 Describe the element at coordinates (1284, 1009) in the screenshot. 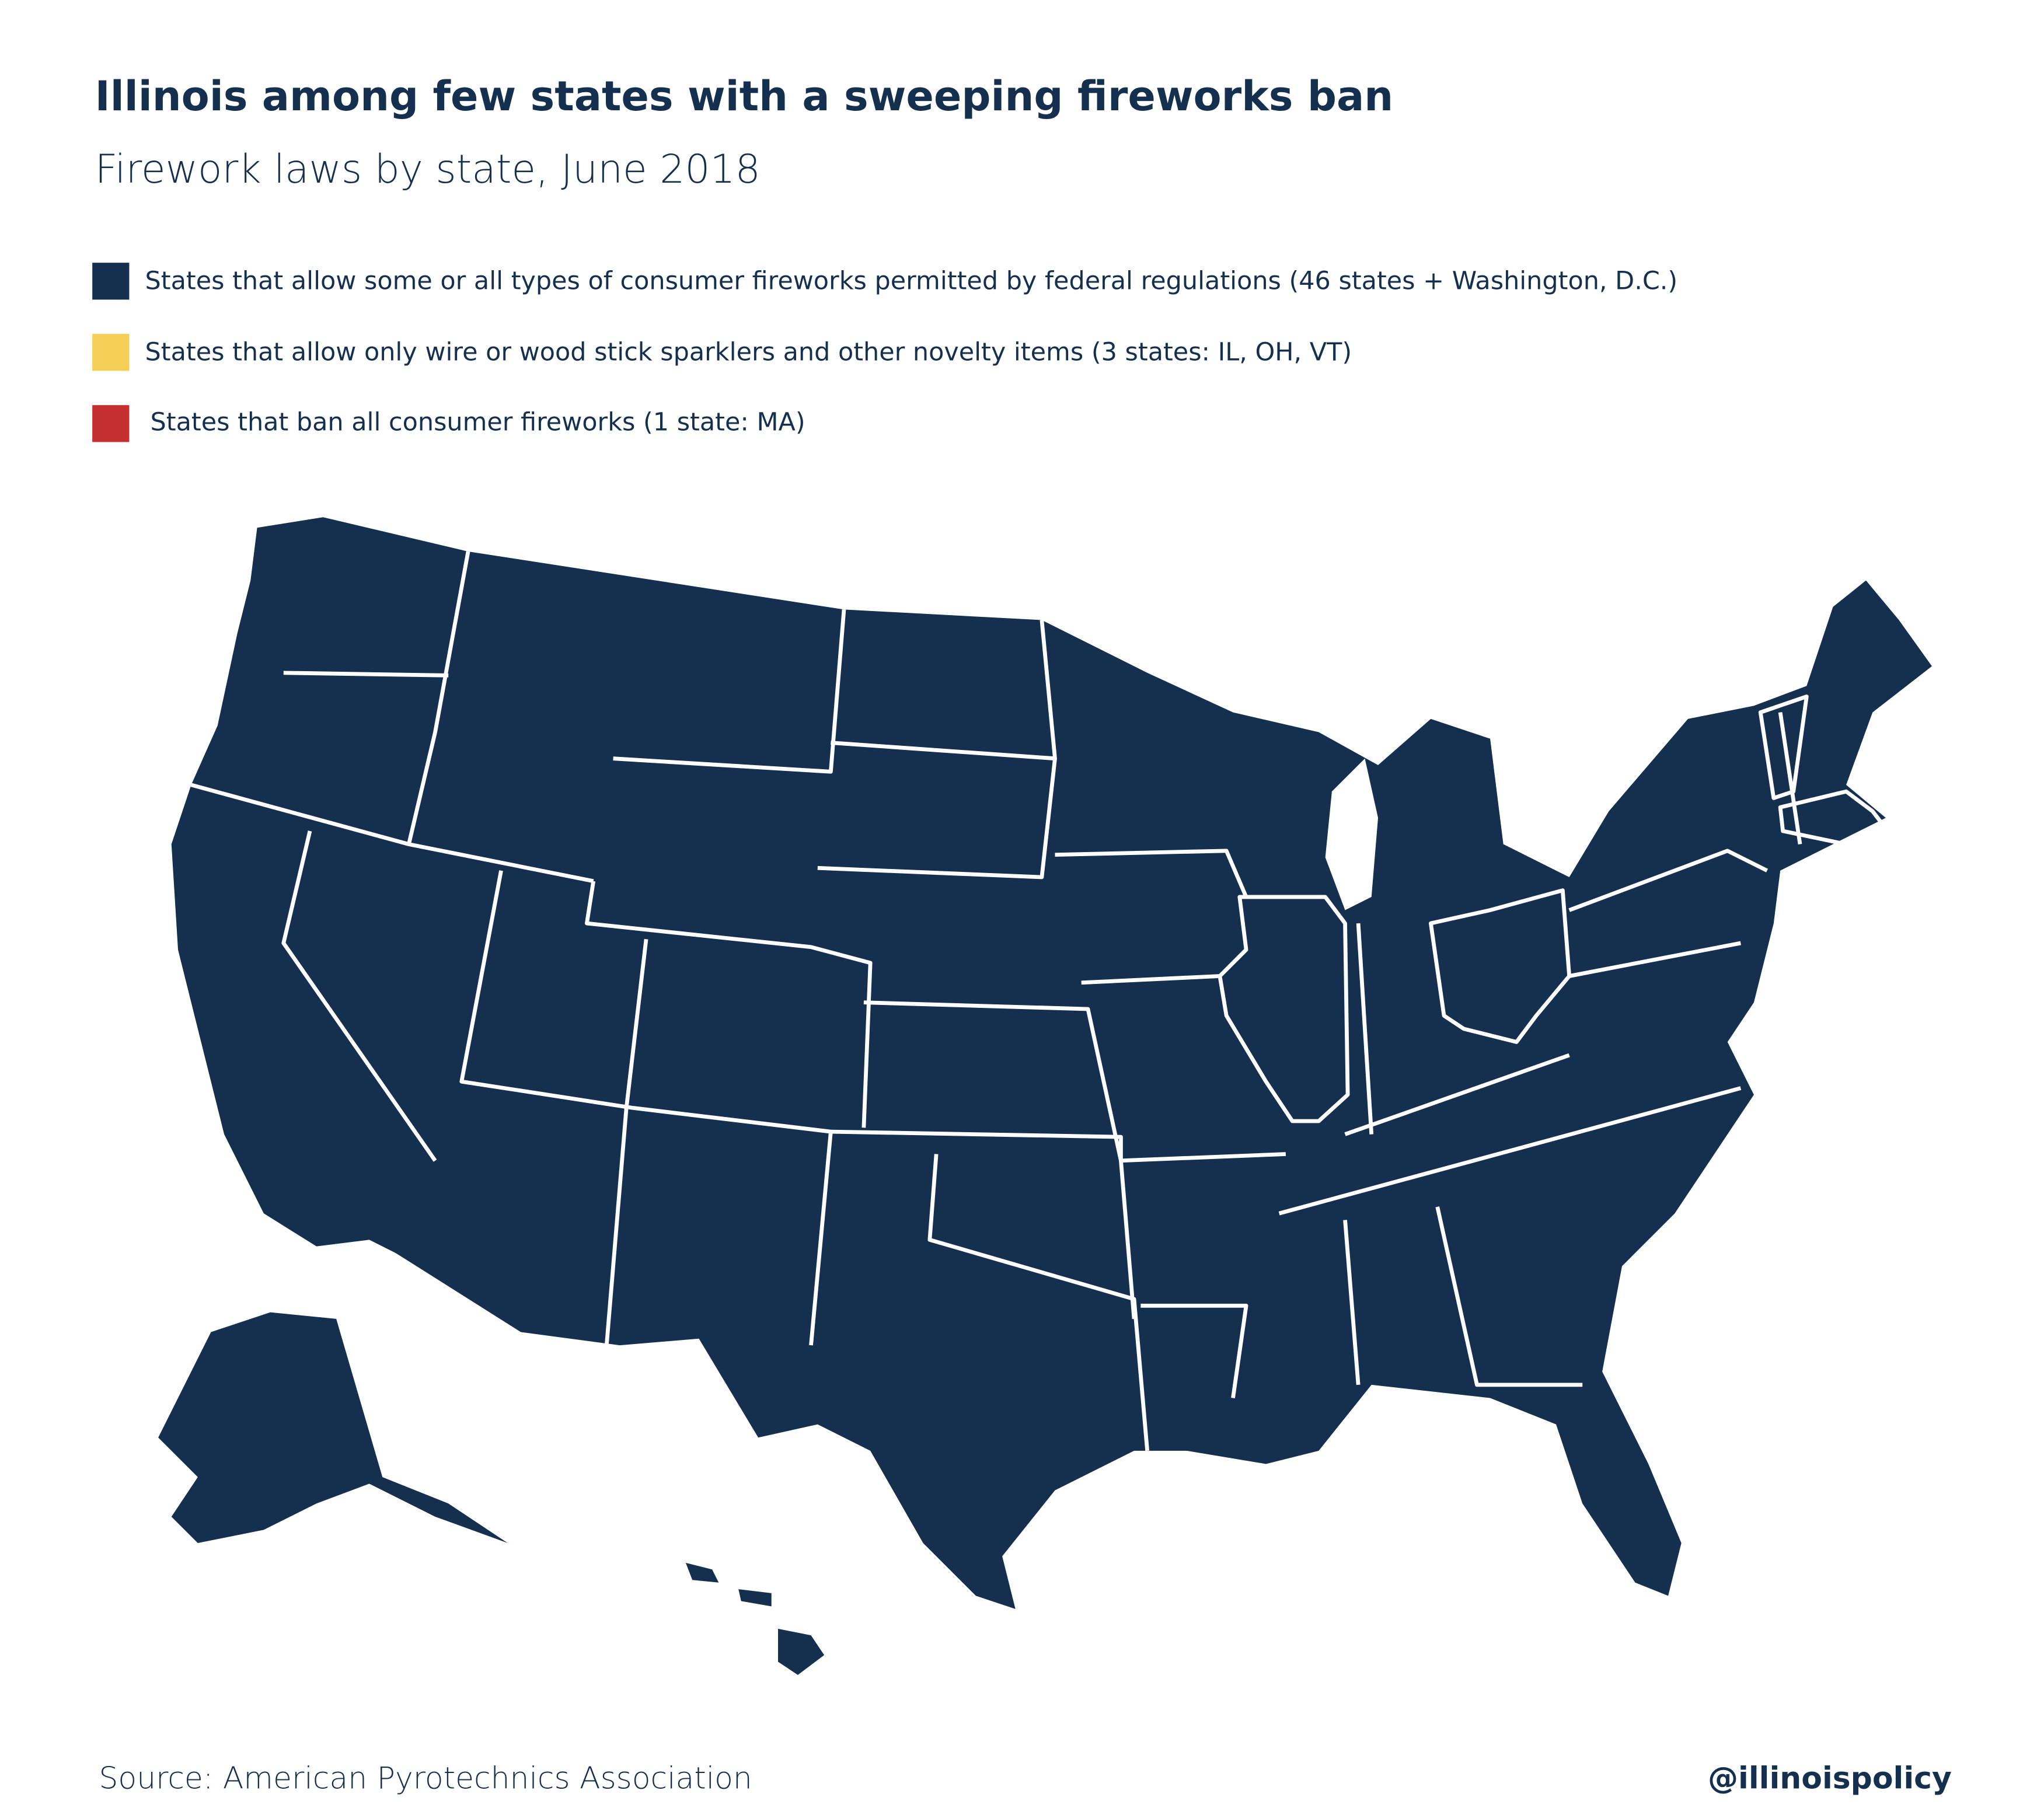

I see `illinois` at that location.